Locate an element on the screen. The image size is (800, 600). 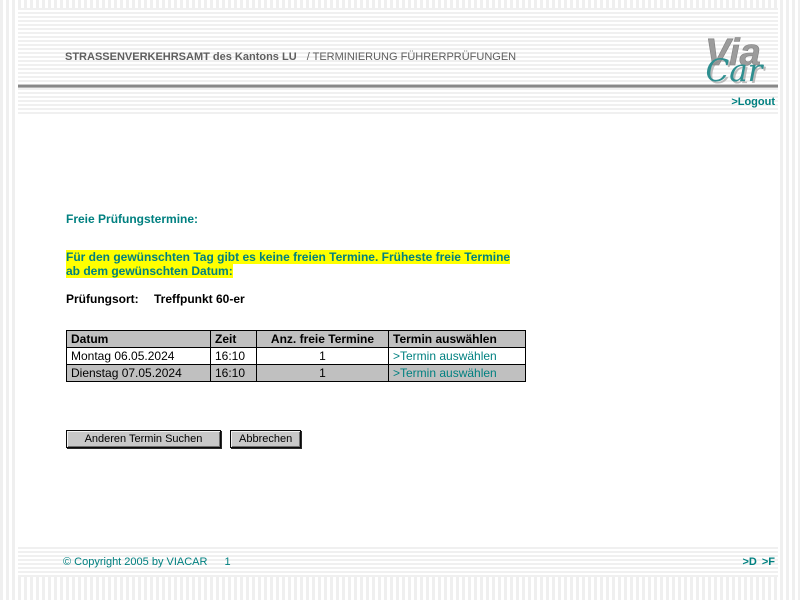
header-divider is located at coordinates (398, 86).